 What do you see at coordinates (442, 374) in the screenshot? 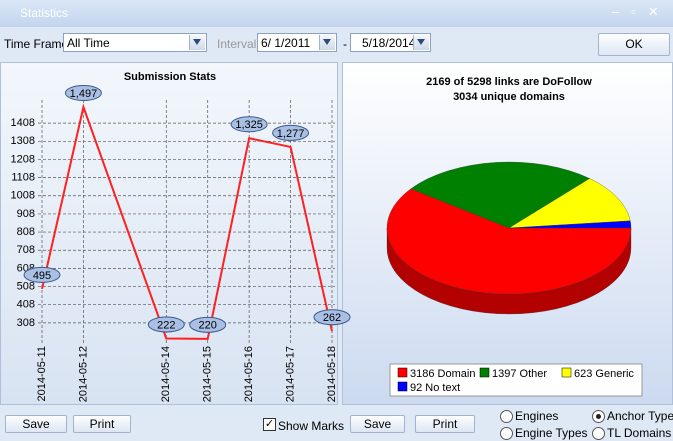
I see `legend-label: 3186 Domain` at bounding box center [442, 374].